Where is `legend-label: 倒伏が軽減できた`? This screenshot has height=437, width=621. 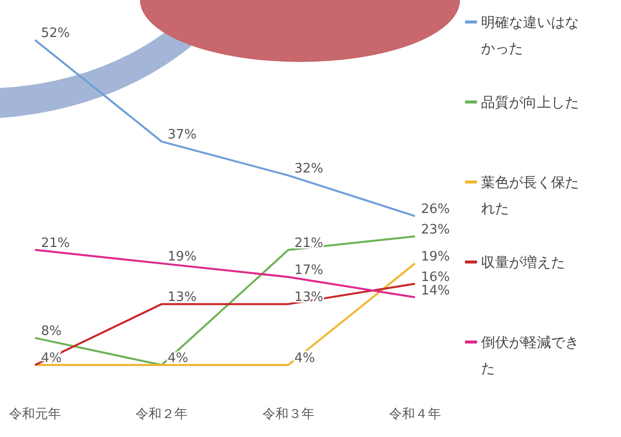
legend-label: 倒伏が軽減できた is located at coordinates (530, 356).